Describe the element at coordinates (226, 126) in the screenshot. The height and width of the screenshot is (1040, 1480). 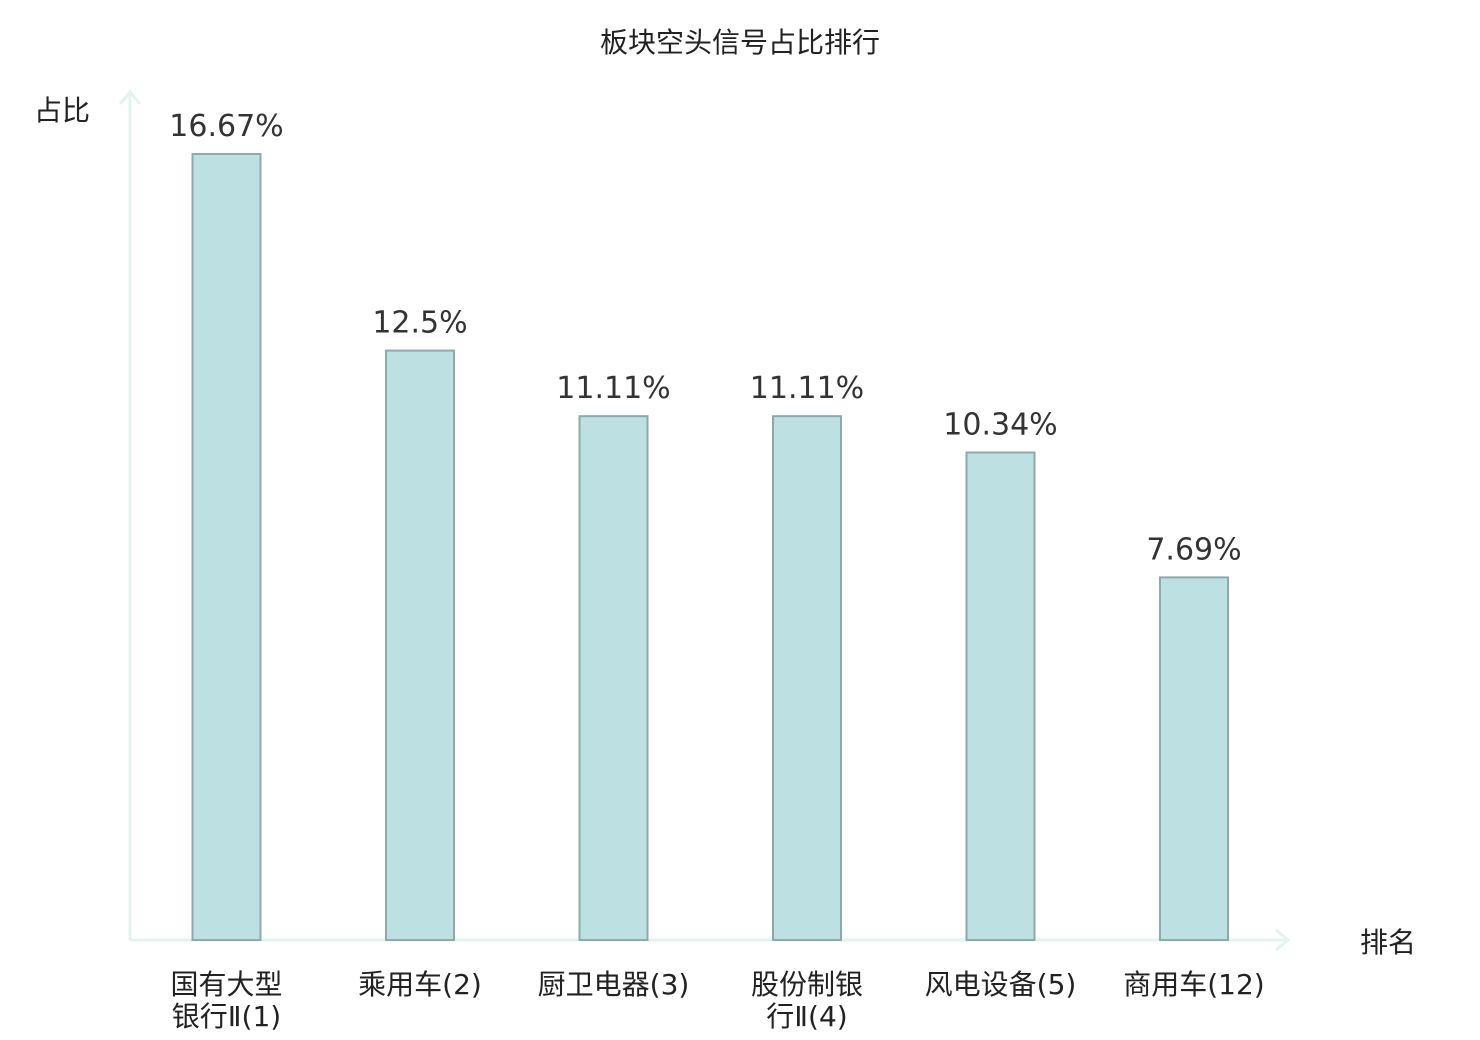
I see `value-label-1: 16.67%` at that location.